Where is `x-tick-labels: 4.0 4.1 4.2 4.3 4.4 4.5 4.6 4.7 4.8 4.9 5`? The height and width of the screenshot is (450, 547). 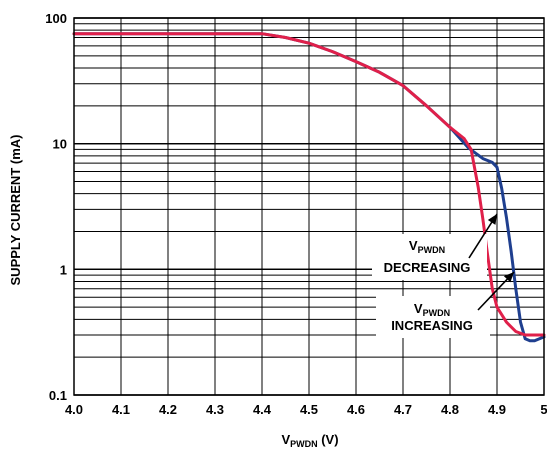
x-tick-labels: 4.0 4.1 4.2 4.3 4.4 4.5 4.6 4.7 4.8 4.9 5 is located at coordinates (306, 409).